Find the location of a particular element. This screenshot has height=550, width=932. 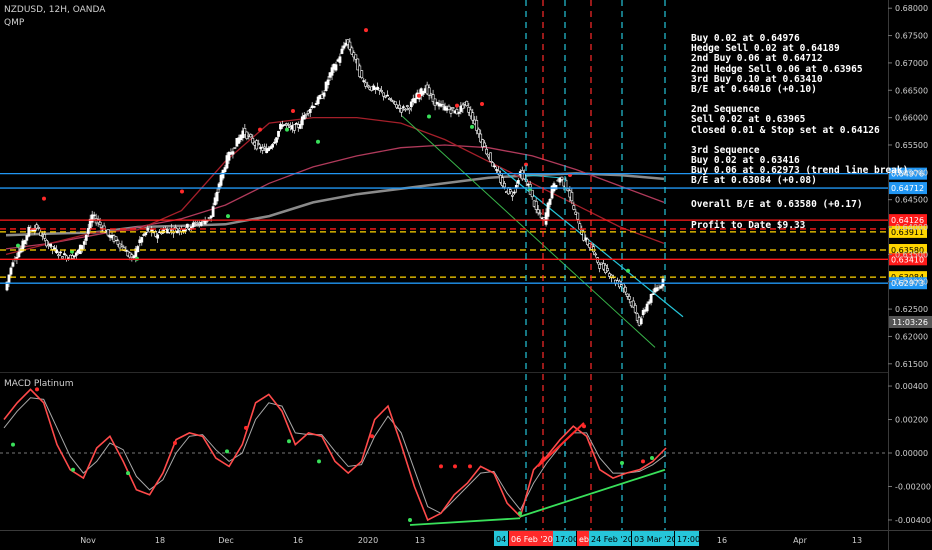

note-line: Hedge Sell 0.02 at 0.64189 is located at coordinates (765, 49).